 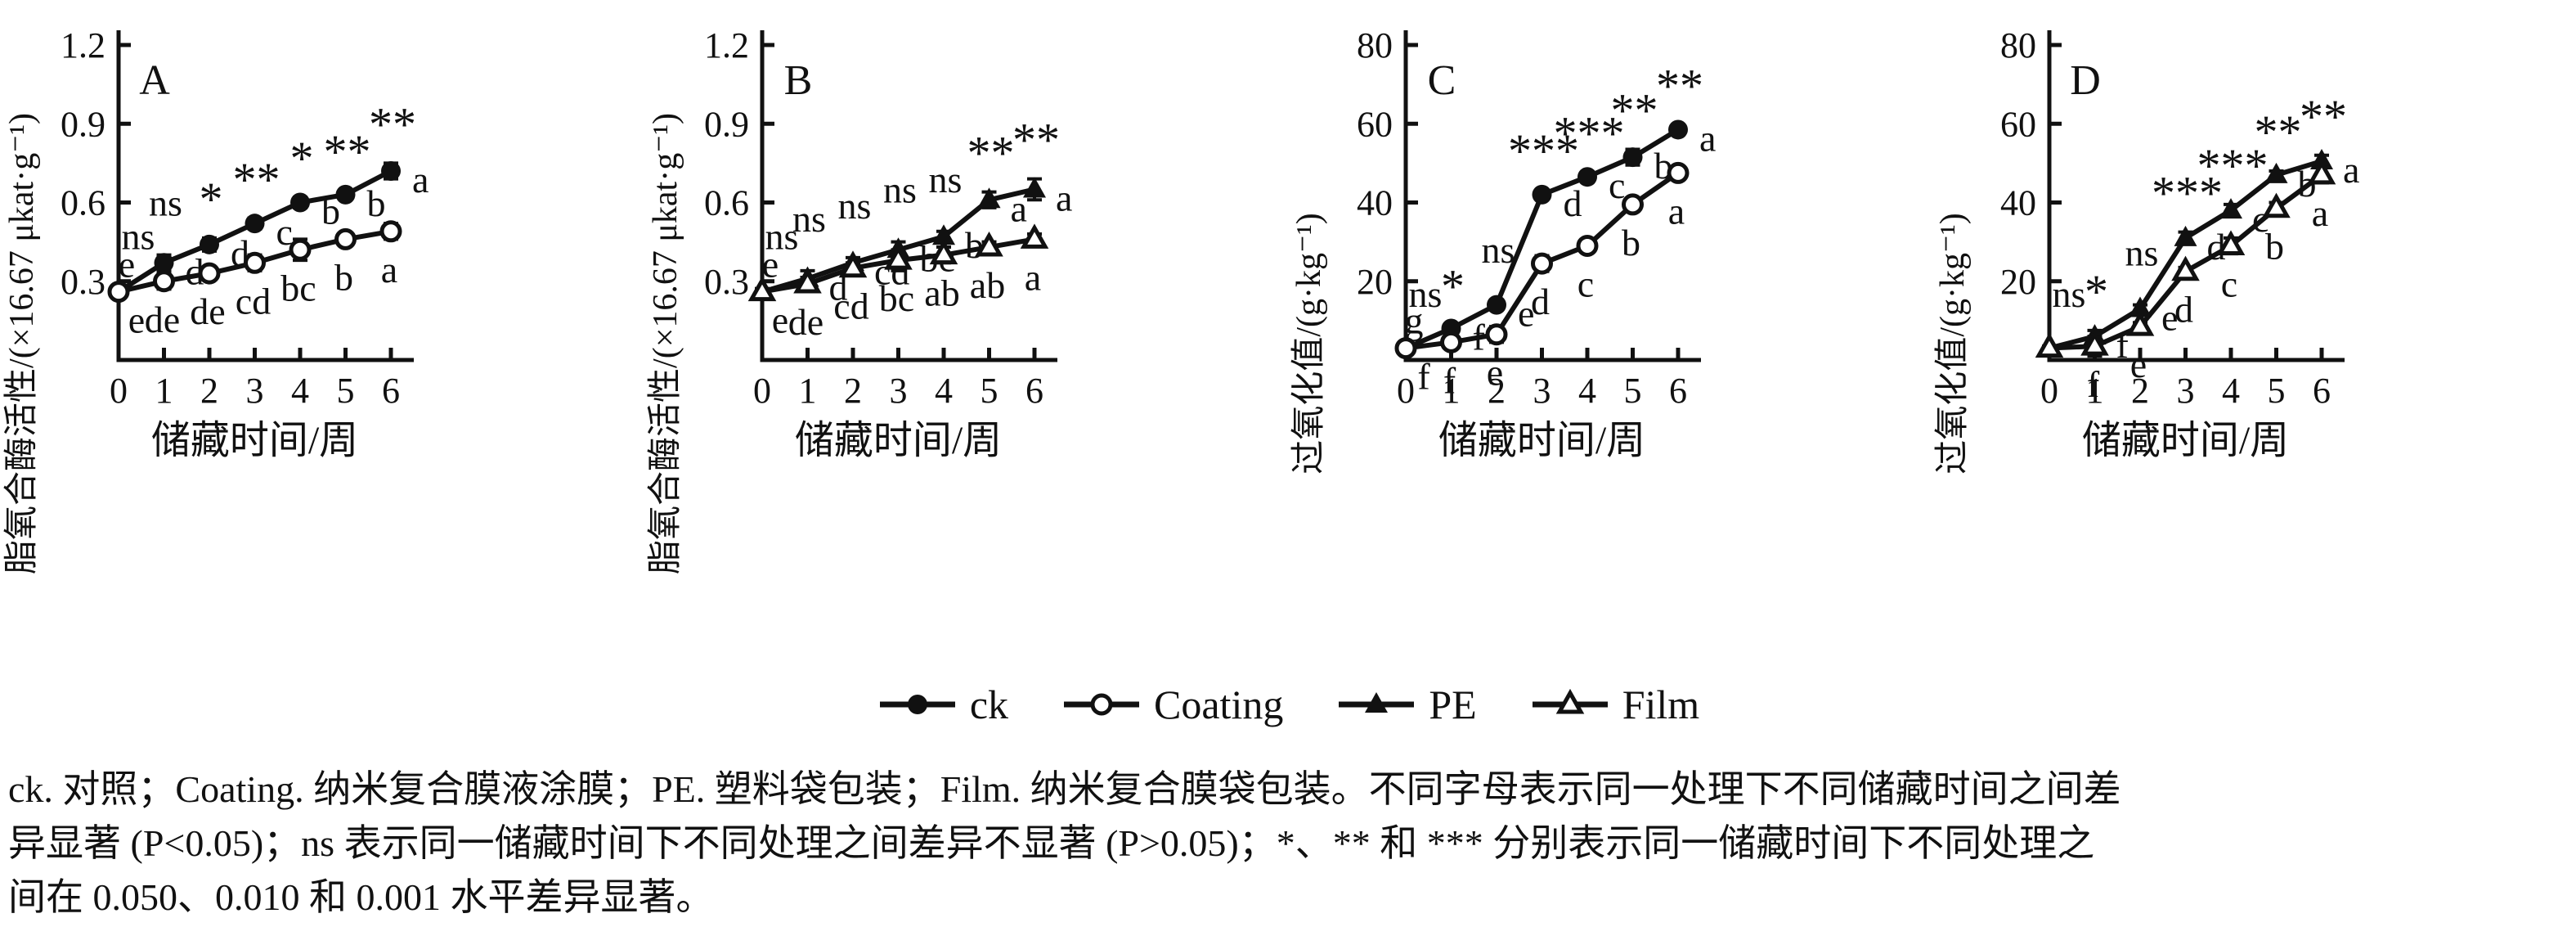 I want to click on y-tick-label: 60, so click(x=1375, y=124).